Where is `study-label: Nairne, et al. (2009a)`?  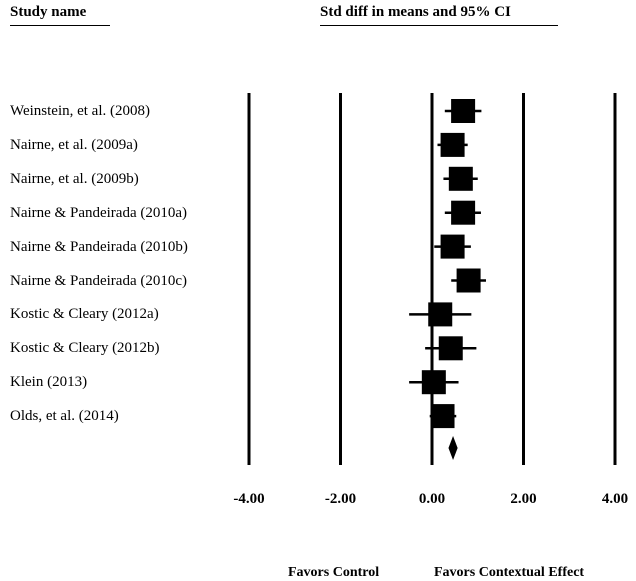 study-label: Nairne, et al. (2009a) is located at coordinates (74, 144).